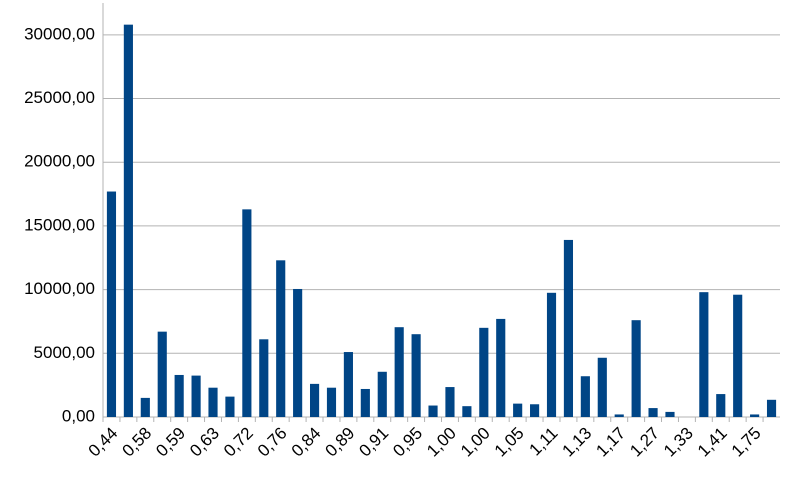 The image size is (791, 488). What do you see at coordinates (577, 442) in the screenshot?
I see `x-tick-label: 1,13` at bounding box center [577, 442].